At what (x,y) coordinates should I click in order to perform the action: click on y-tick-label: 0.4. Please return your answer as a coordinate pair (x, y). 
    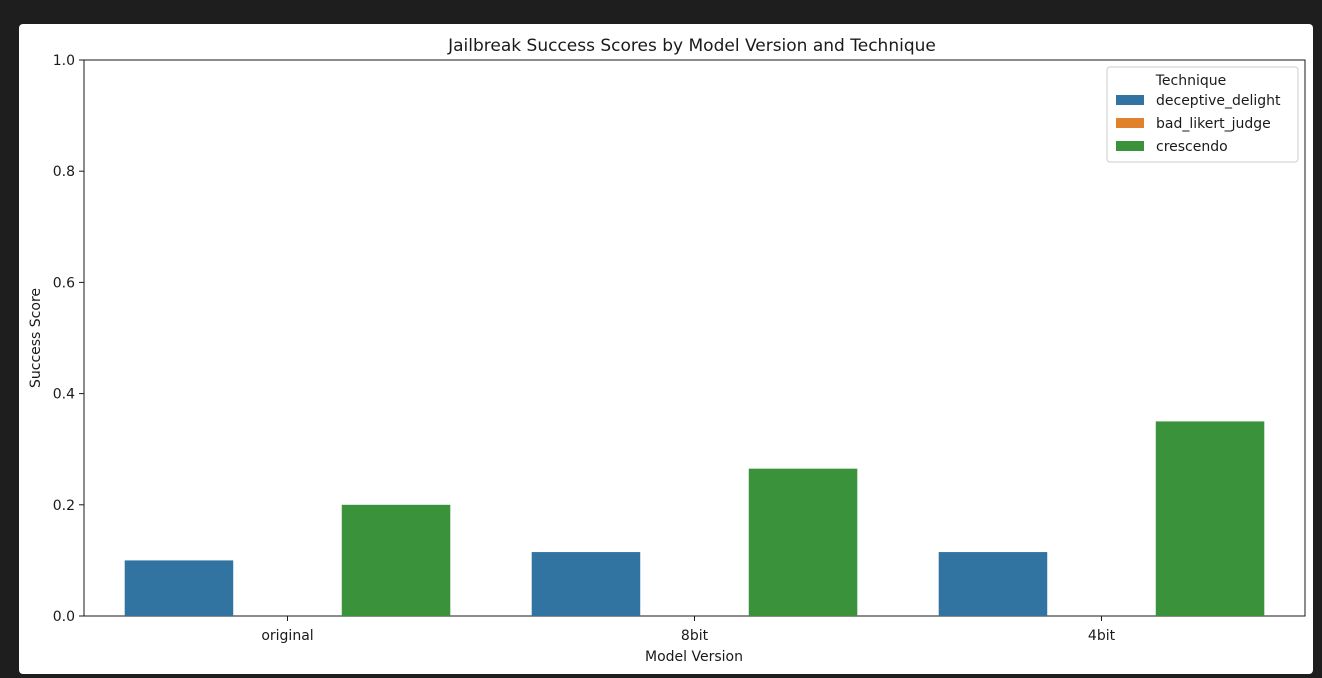
    Looking at the image, I should click on (64, 395).